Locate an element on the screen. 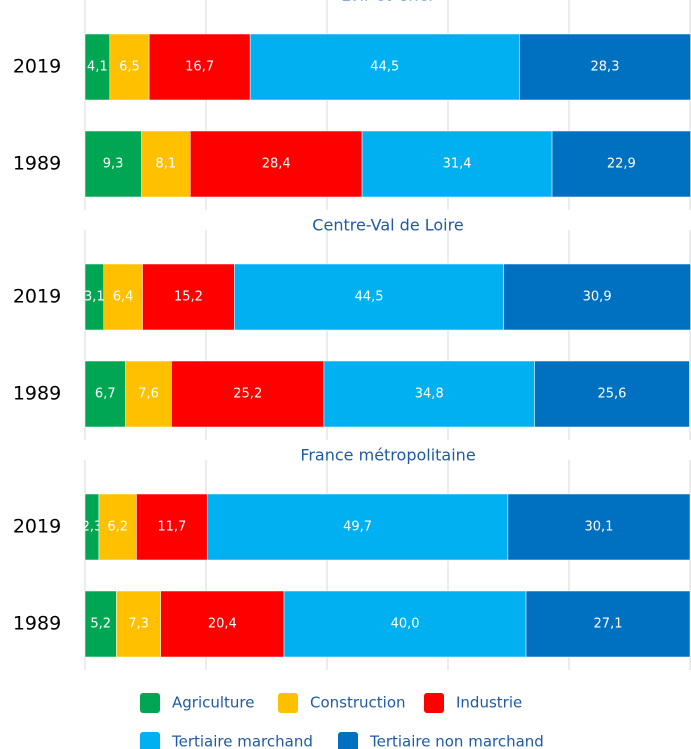 The width and height of the screenshot is (691, 749). value-label: 9,3 is located at coordinates (113, 164).